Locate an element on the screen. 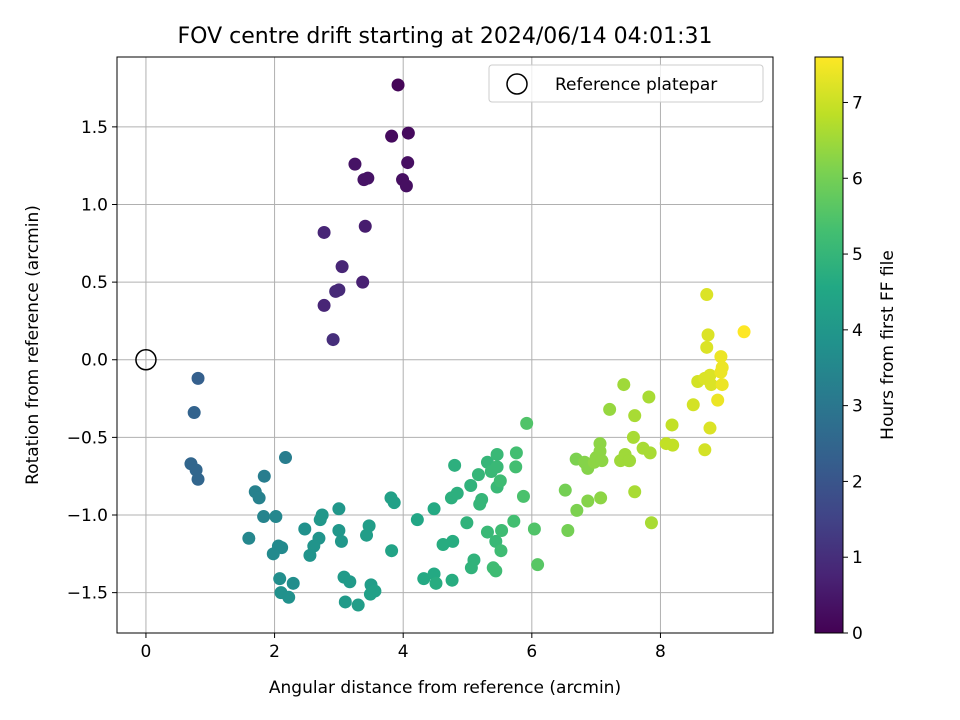  legend-box is located at coordinates (626, 83).